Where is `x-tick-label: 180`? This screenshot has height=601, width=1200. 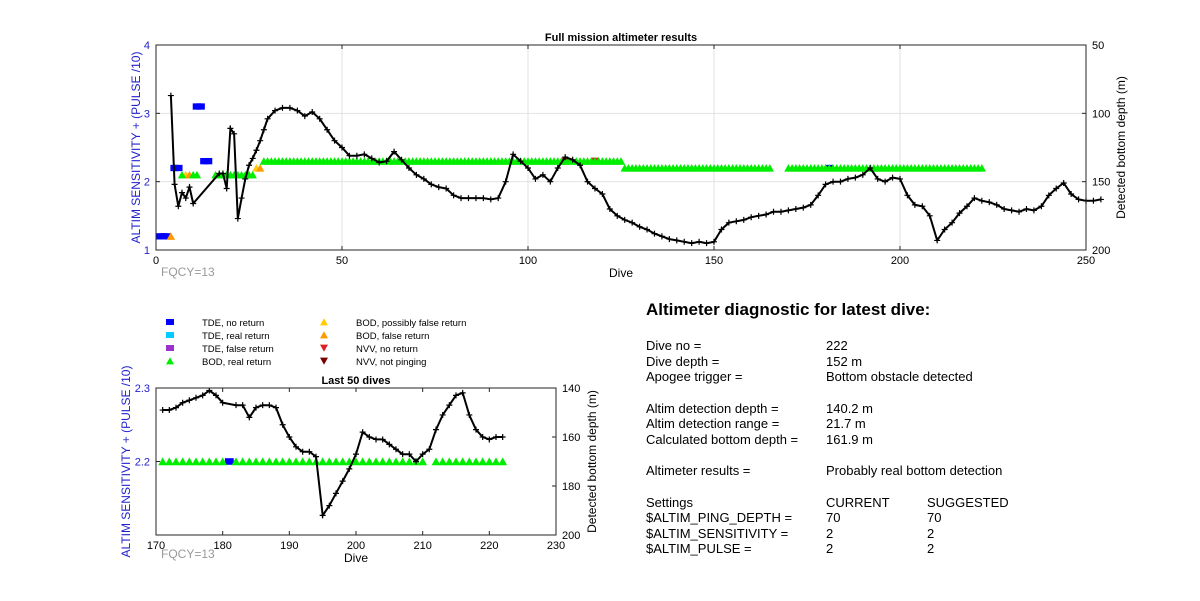
x-tick-label: 180 is located at coordinates (222, 546).